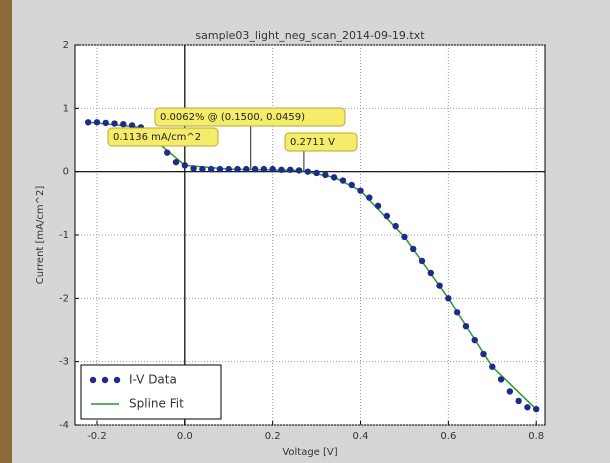  What do you see at coordinates (309, 452) in the screenshot?
I see `x-axis-label: Voltage [V]` at bounding box center [309, 452].